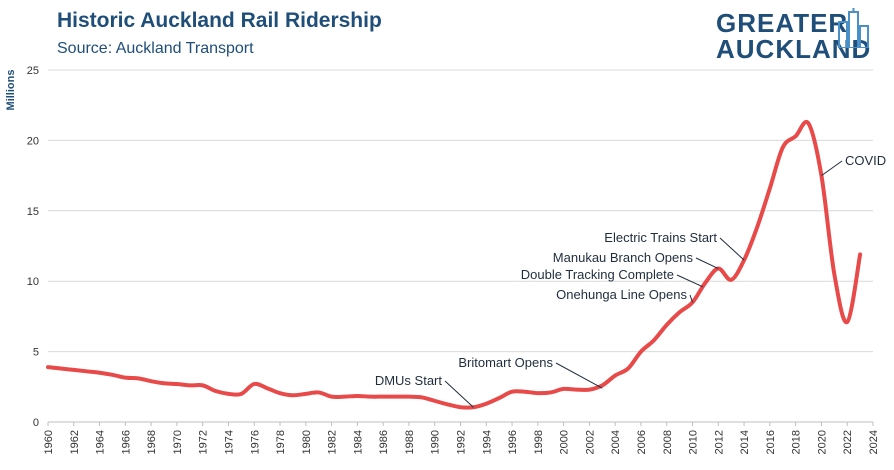  I want to click on annotation-label: Britomart Opens, so click(505, 362).